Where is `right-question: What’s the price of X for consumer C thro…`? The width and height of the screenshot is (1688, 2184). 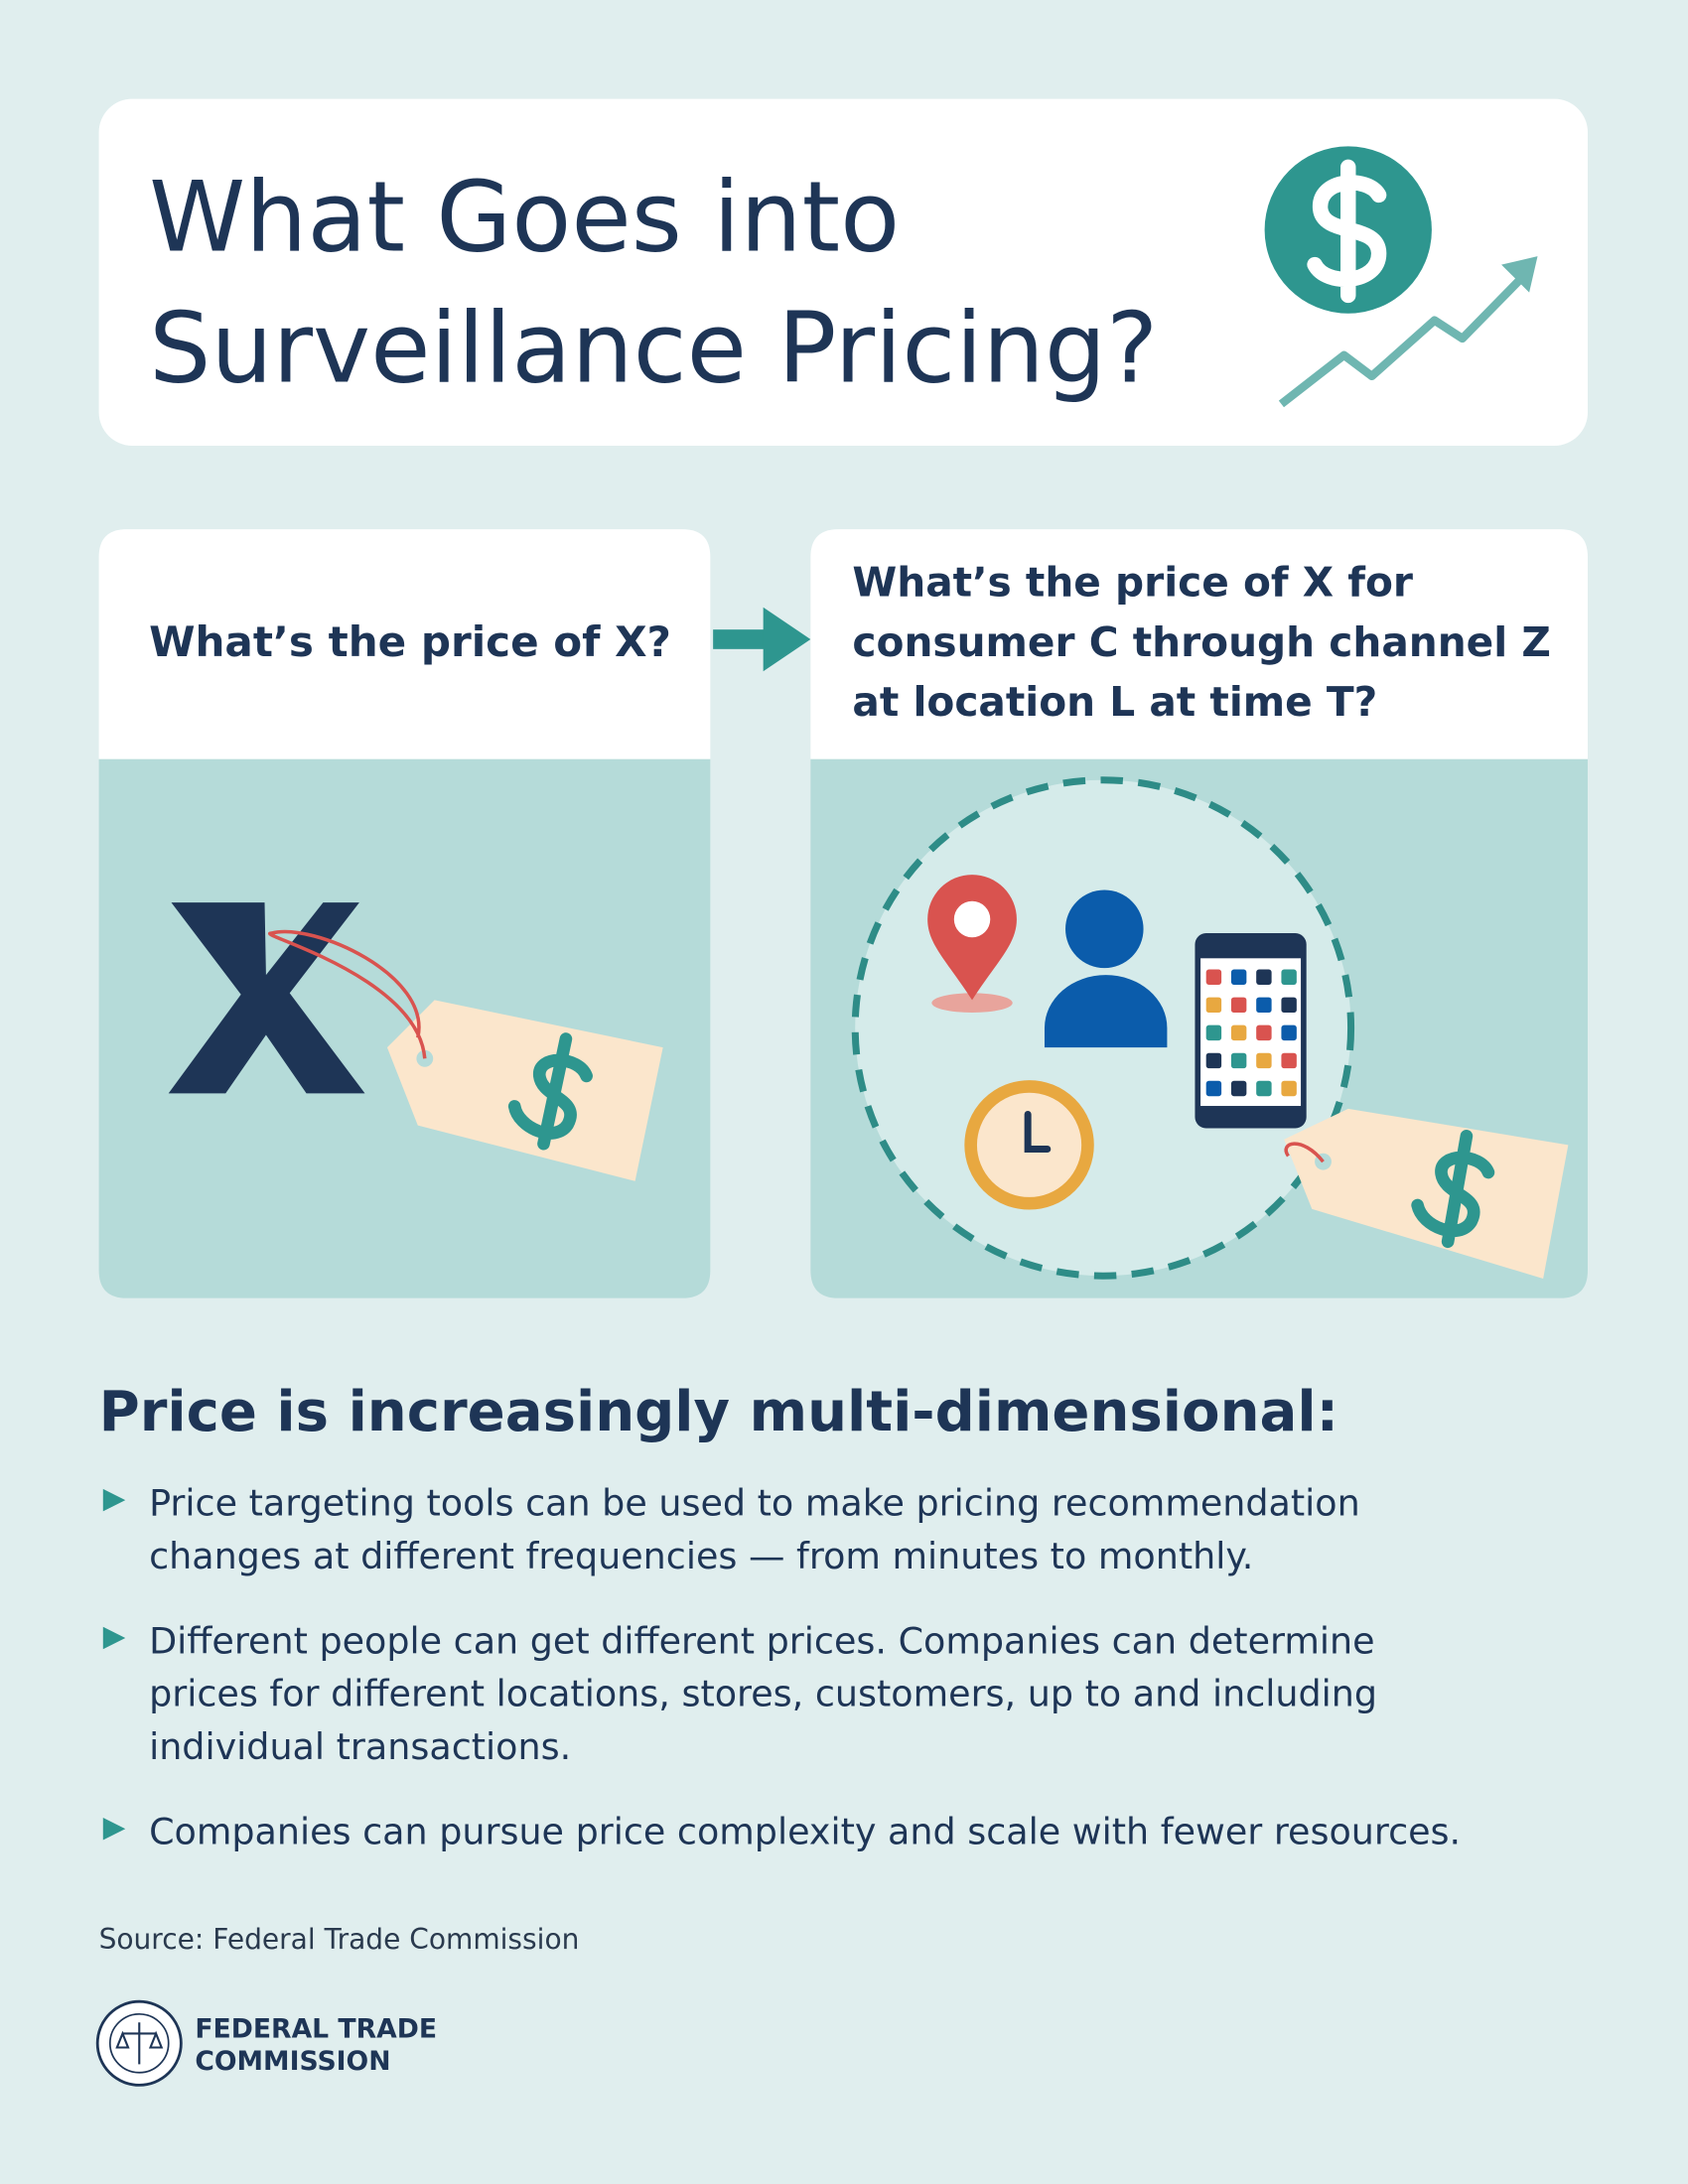 right-question: What’s the price of X for consumer C thro… is located at coordinates (1201, 643).